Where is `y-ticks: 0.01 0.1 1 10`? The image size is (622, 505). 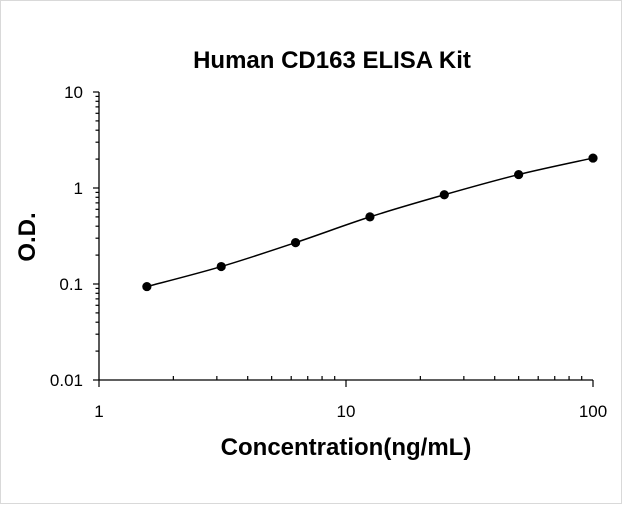 y-ticks: 0.01 0.1 1 10 is located at coordinates (74, 236).